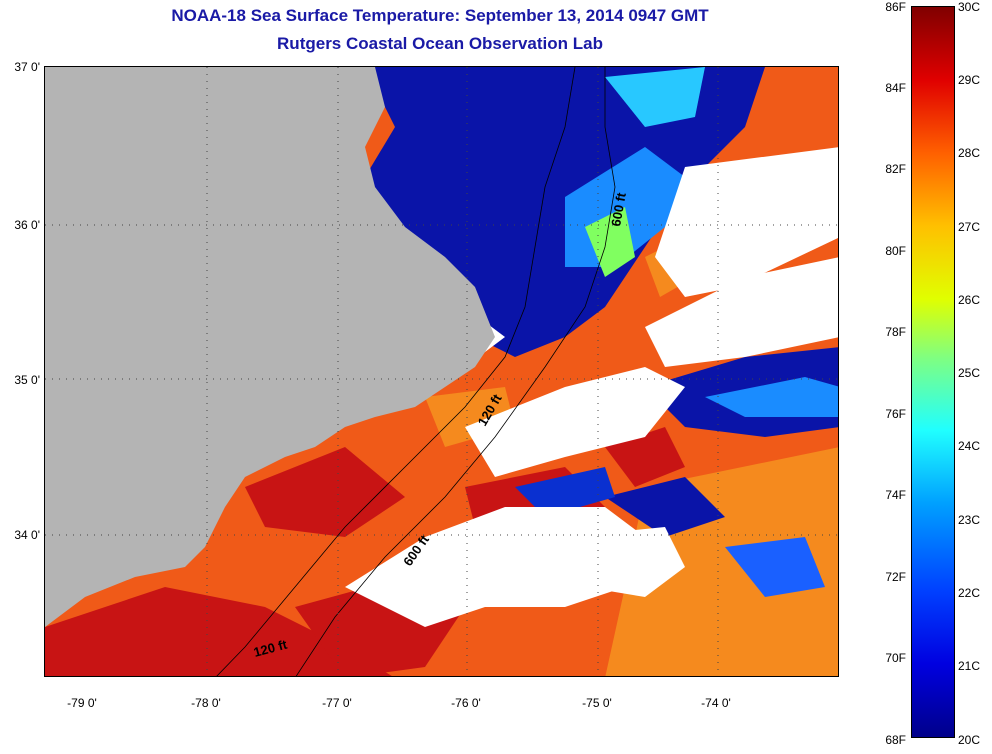 The width and height of the screenshot is (992, 754). What do you see at coordinates (969, 7) in the screenshot?
I see `colorbar-c-30: 30C` at bounding box center [969, 7].